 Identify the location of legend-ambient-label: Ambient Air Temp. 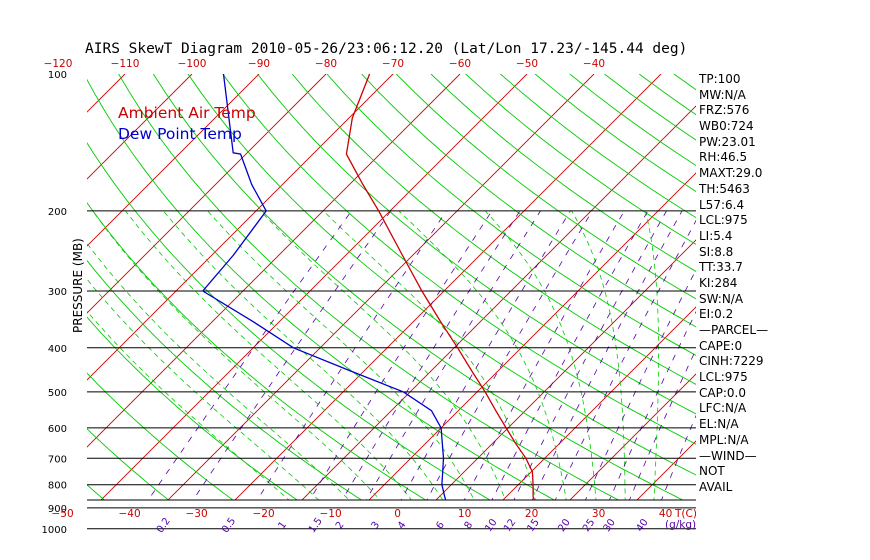
(187, 113).